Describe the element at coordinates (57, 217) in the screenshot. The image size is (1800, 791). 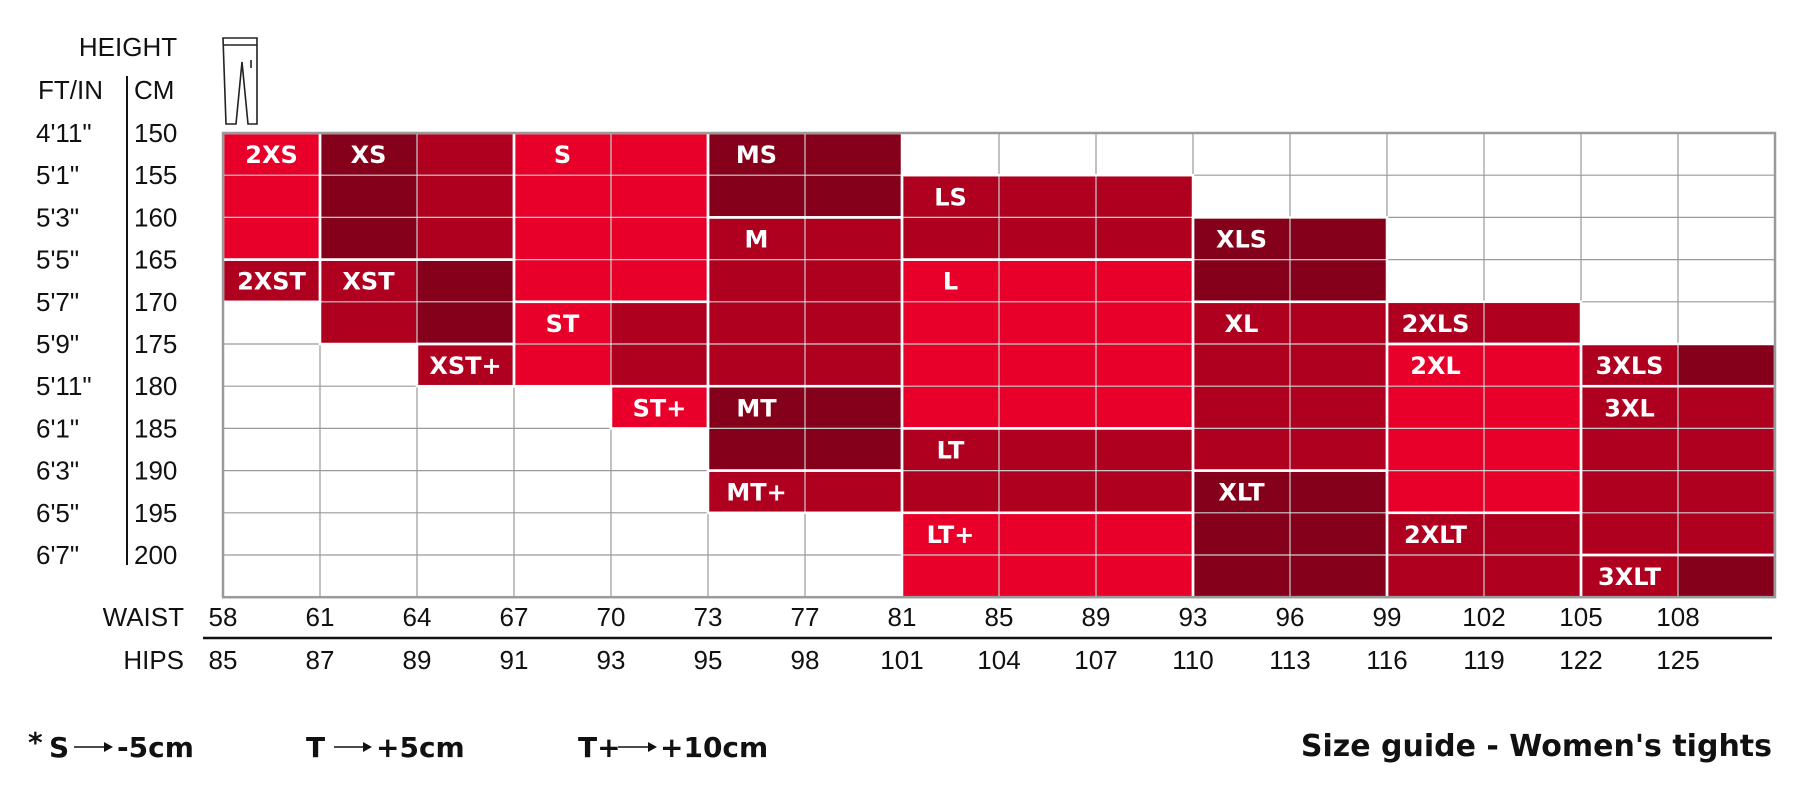
I see `height-ft-in-label: 5'3"` at that location.